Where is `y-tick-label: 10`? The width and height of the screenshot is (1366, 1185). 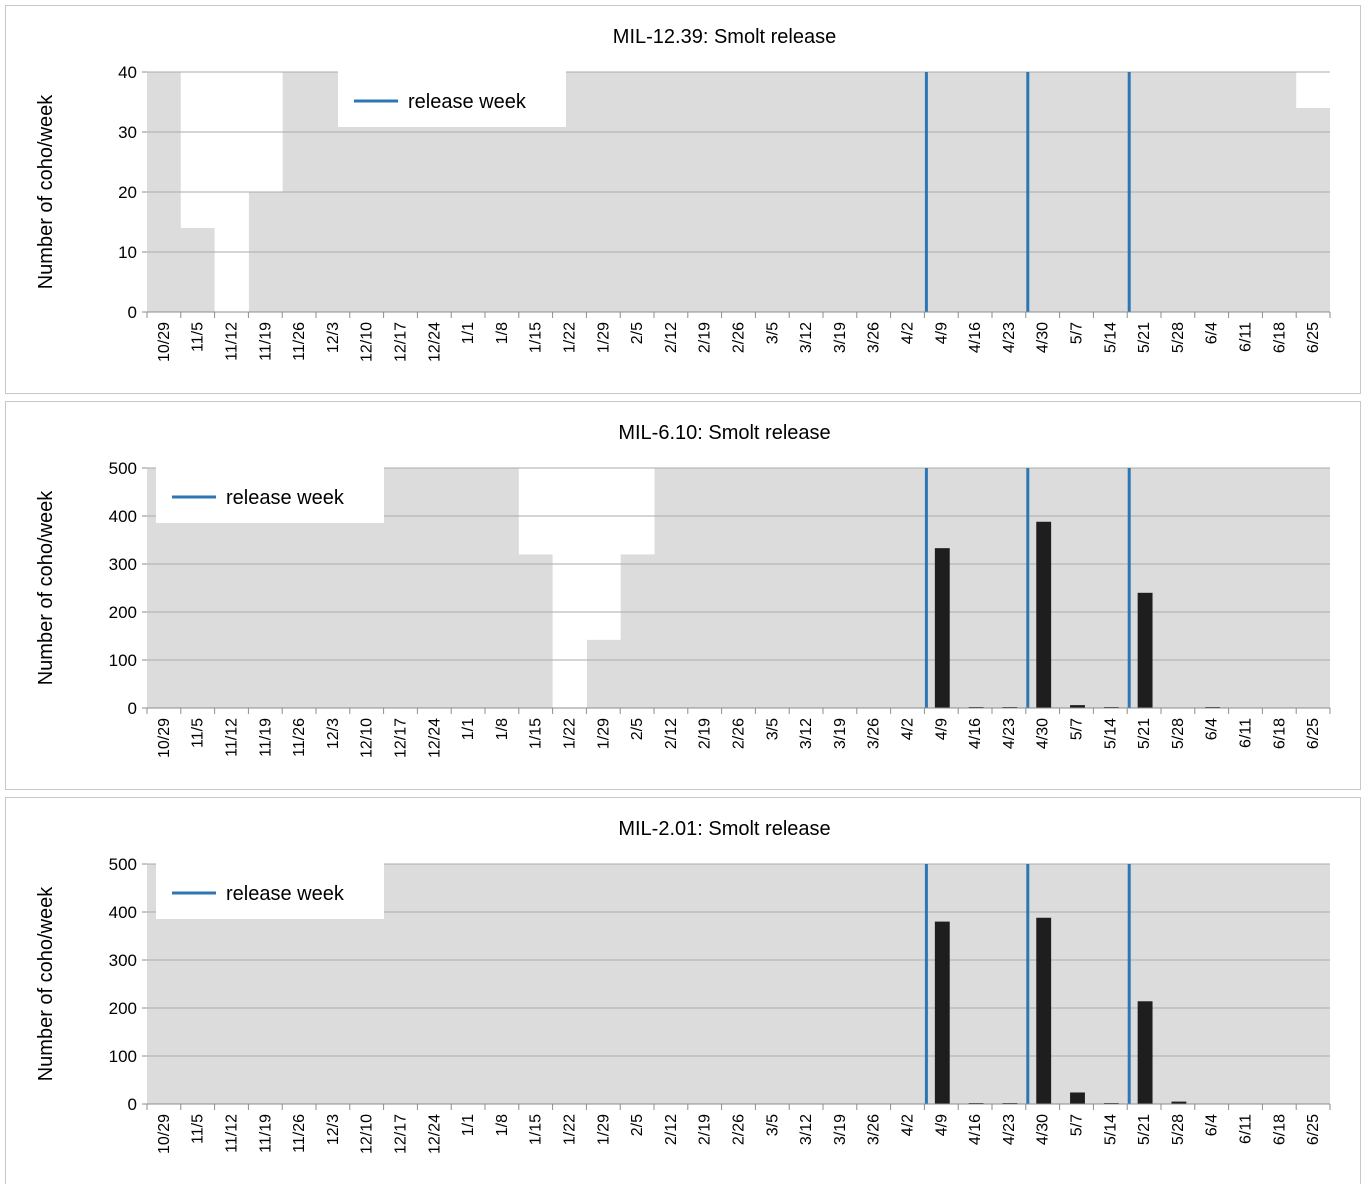
y-tick-label: 10 is located at coordinates (127, 252).